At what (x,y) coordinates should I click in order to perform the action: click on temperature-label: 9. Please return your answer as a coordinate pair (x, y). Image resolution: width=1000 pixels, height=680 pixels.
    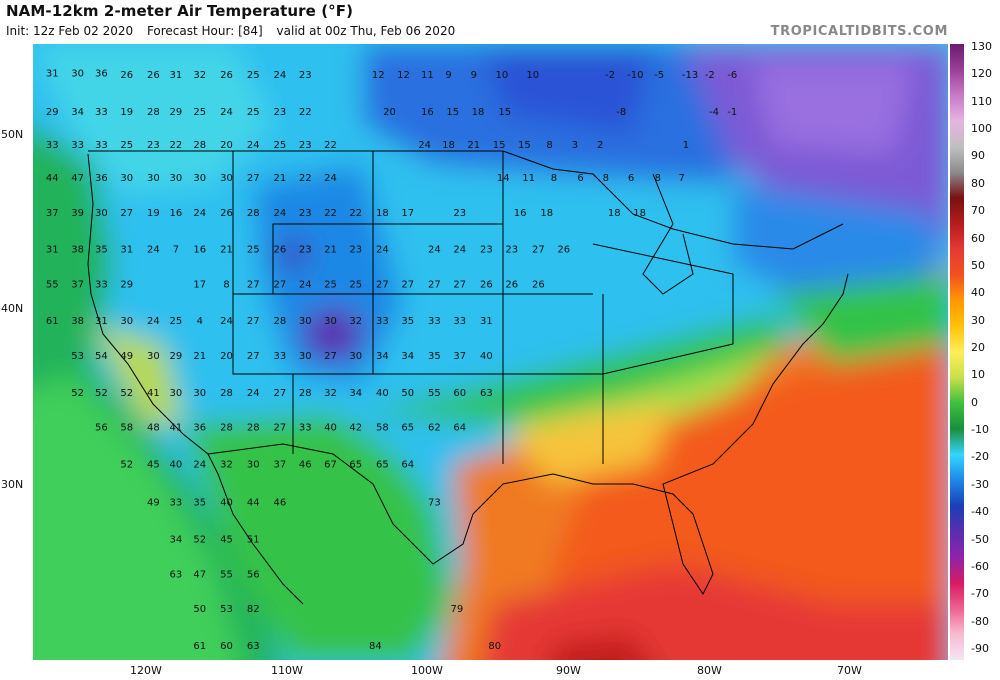
    Looking at the image, I should click on (448, 75).